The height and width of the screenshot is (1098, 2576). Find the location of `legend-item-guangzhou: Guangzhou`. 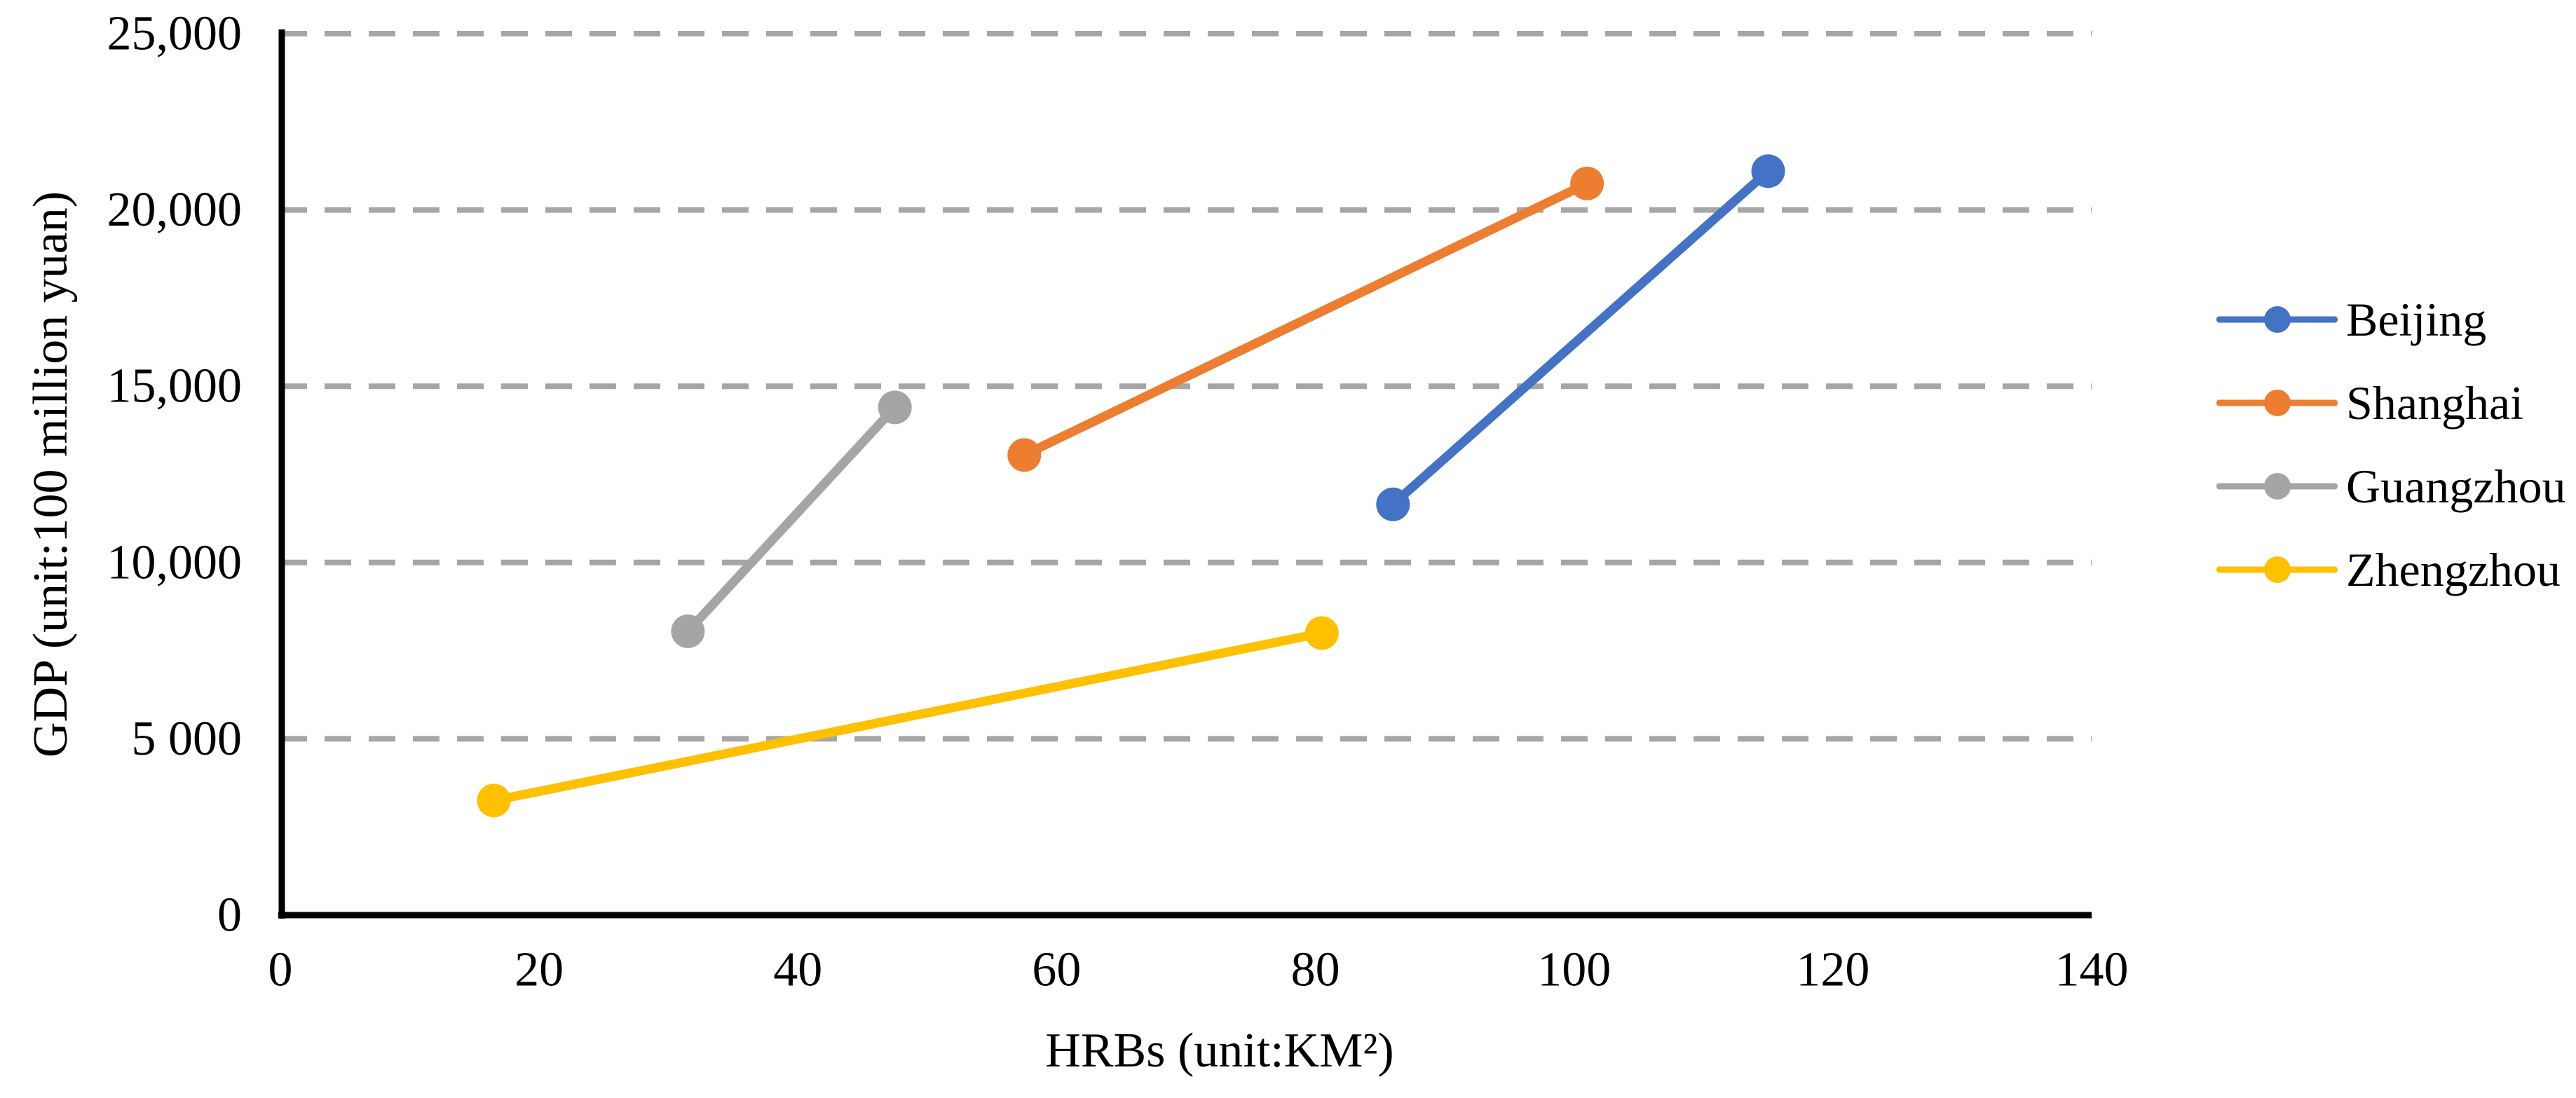

legend-item-guangzhou: Guangzhou is located at coordinates (2390, 486).